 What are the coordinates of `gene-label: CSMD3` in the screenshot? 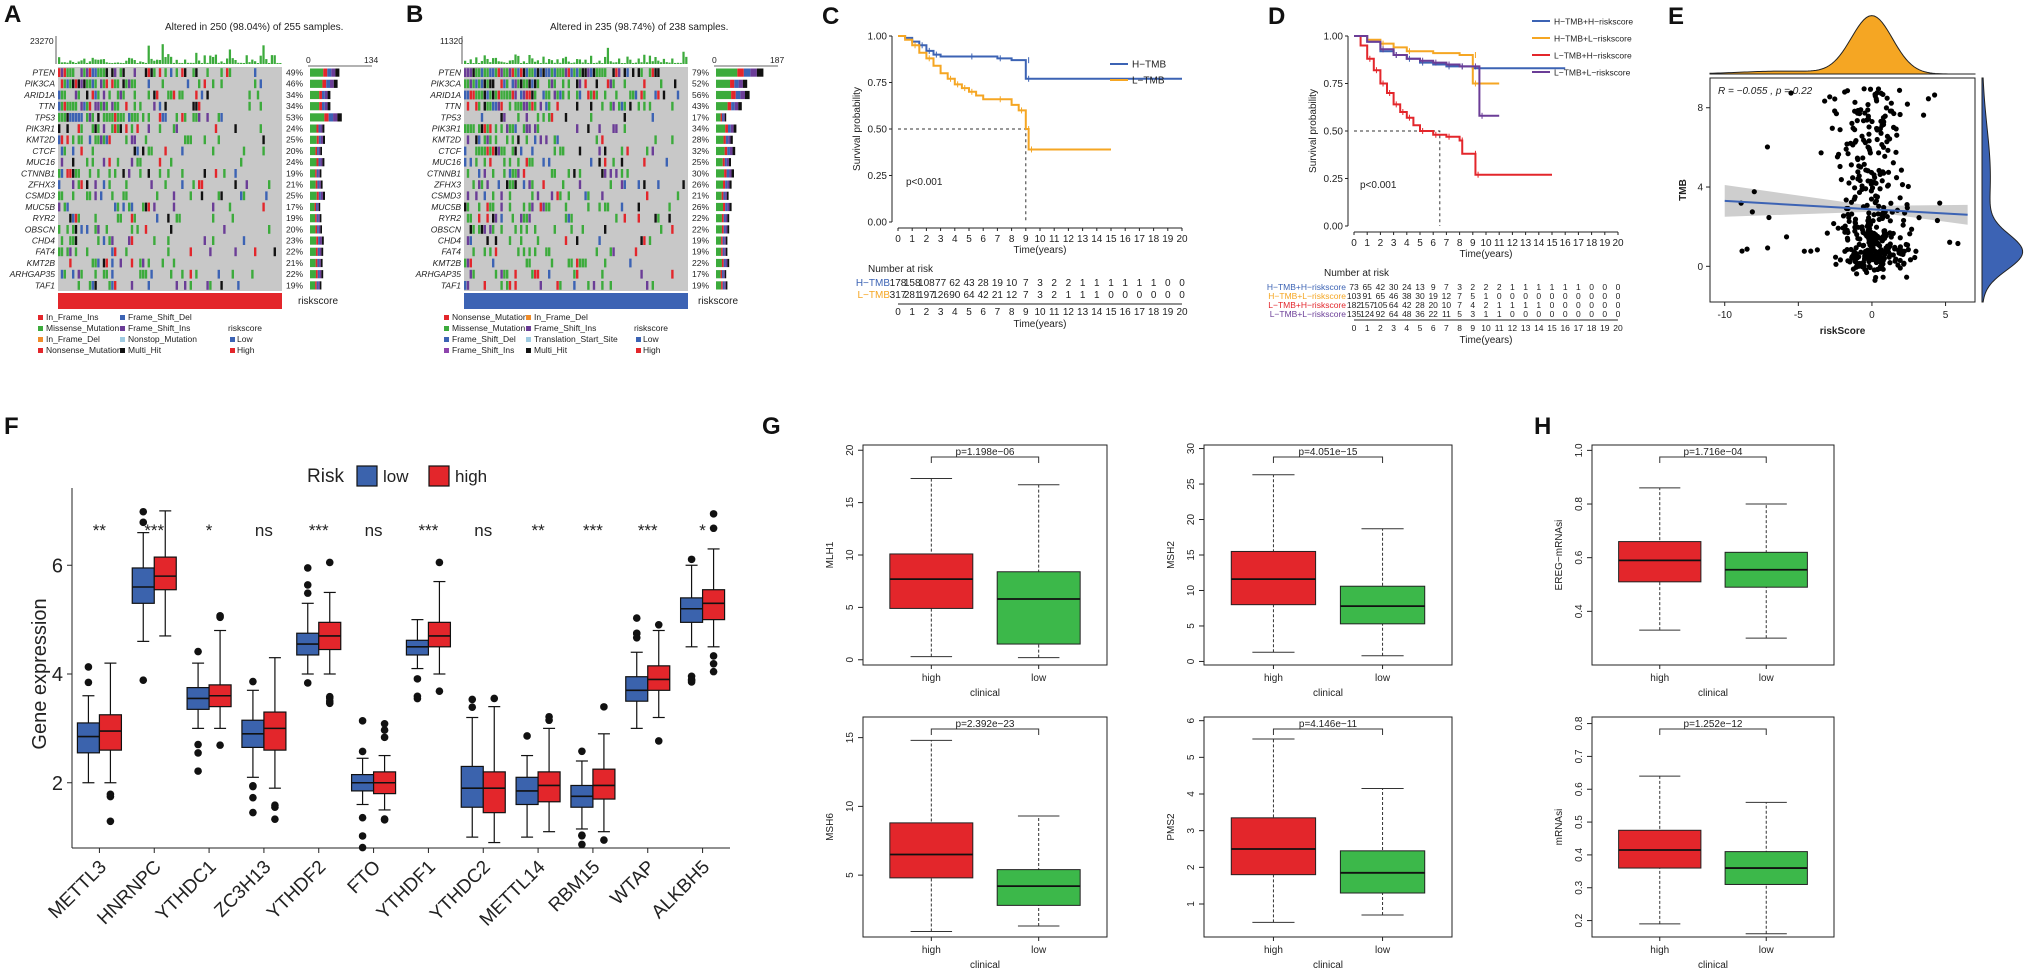 It's located at (40, 196).